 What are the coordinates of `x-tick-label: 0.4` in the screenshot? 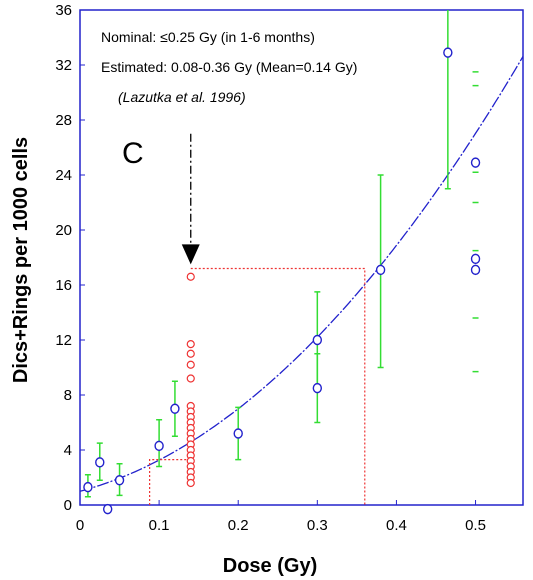 It's located at (396, 525).